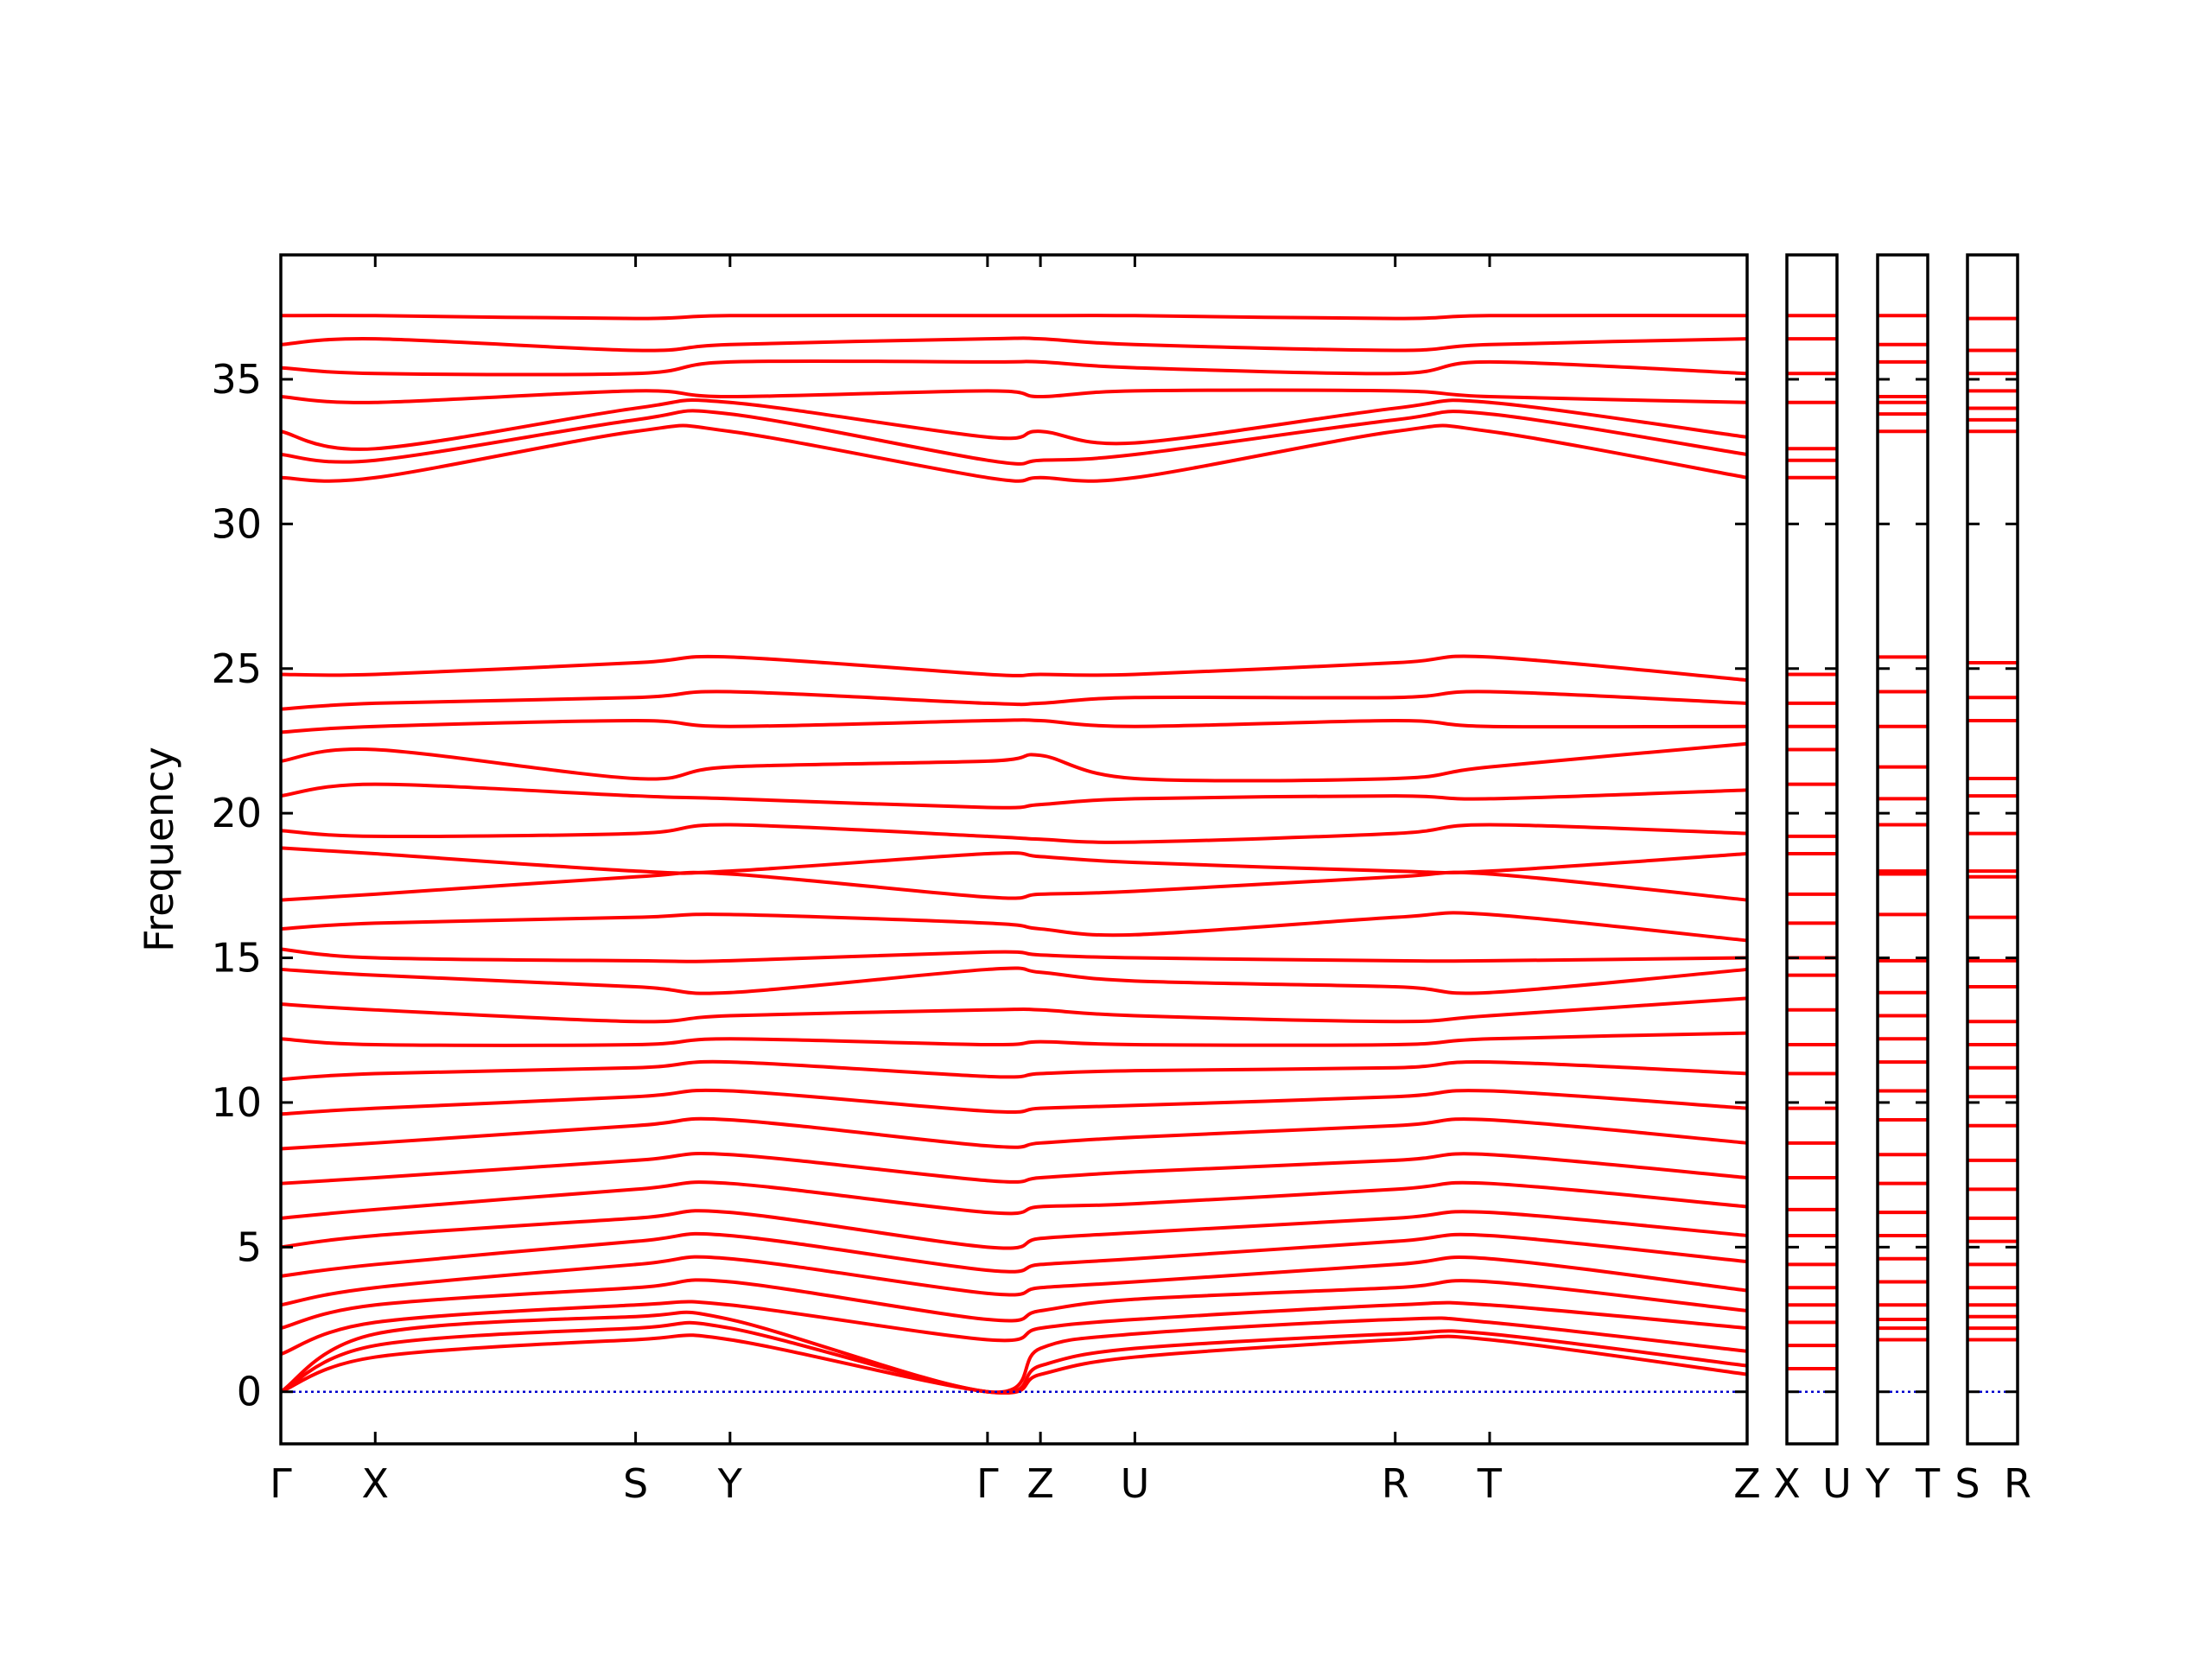 The image size is (2212, 1659). I want to click on y-tick-label: 10, so click(236, 1102).